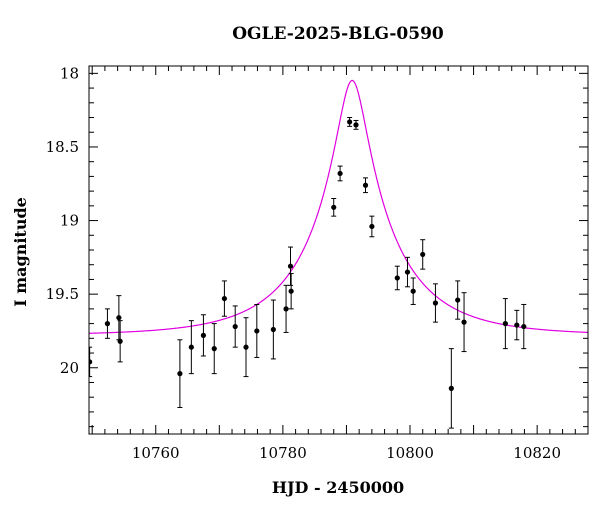  I want to click on y-tick-label: 20, so click(69, 368).